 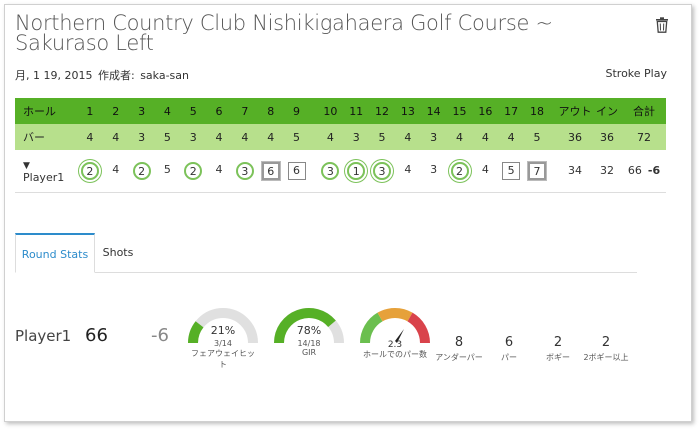 I want to click on hole-number: 18, so click(x=537, y=111).